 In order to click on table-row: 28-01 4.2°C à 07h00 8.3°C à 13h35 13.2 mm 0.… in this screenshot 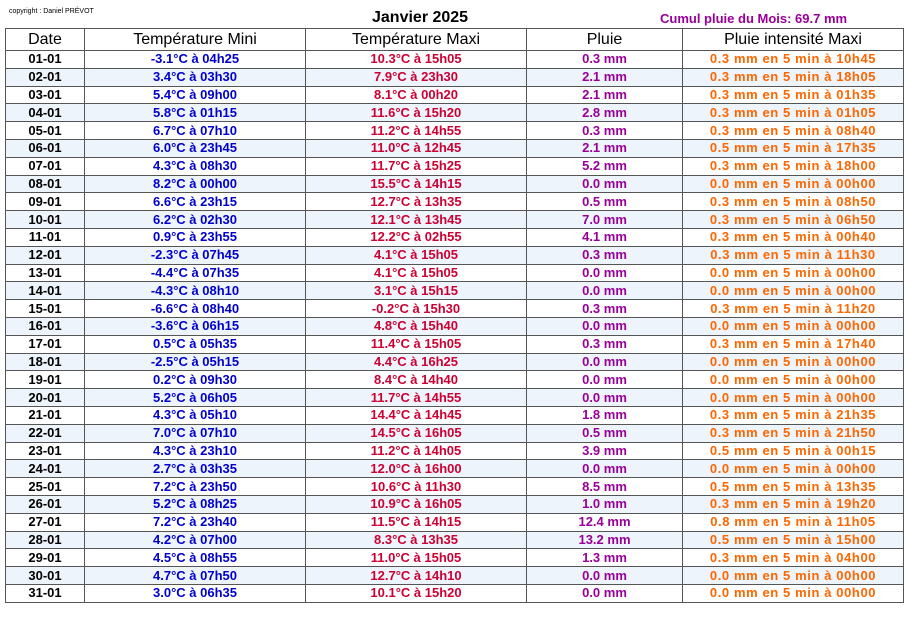, I will do `click(454, 540)`.